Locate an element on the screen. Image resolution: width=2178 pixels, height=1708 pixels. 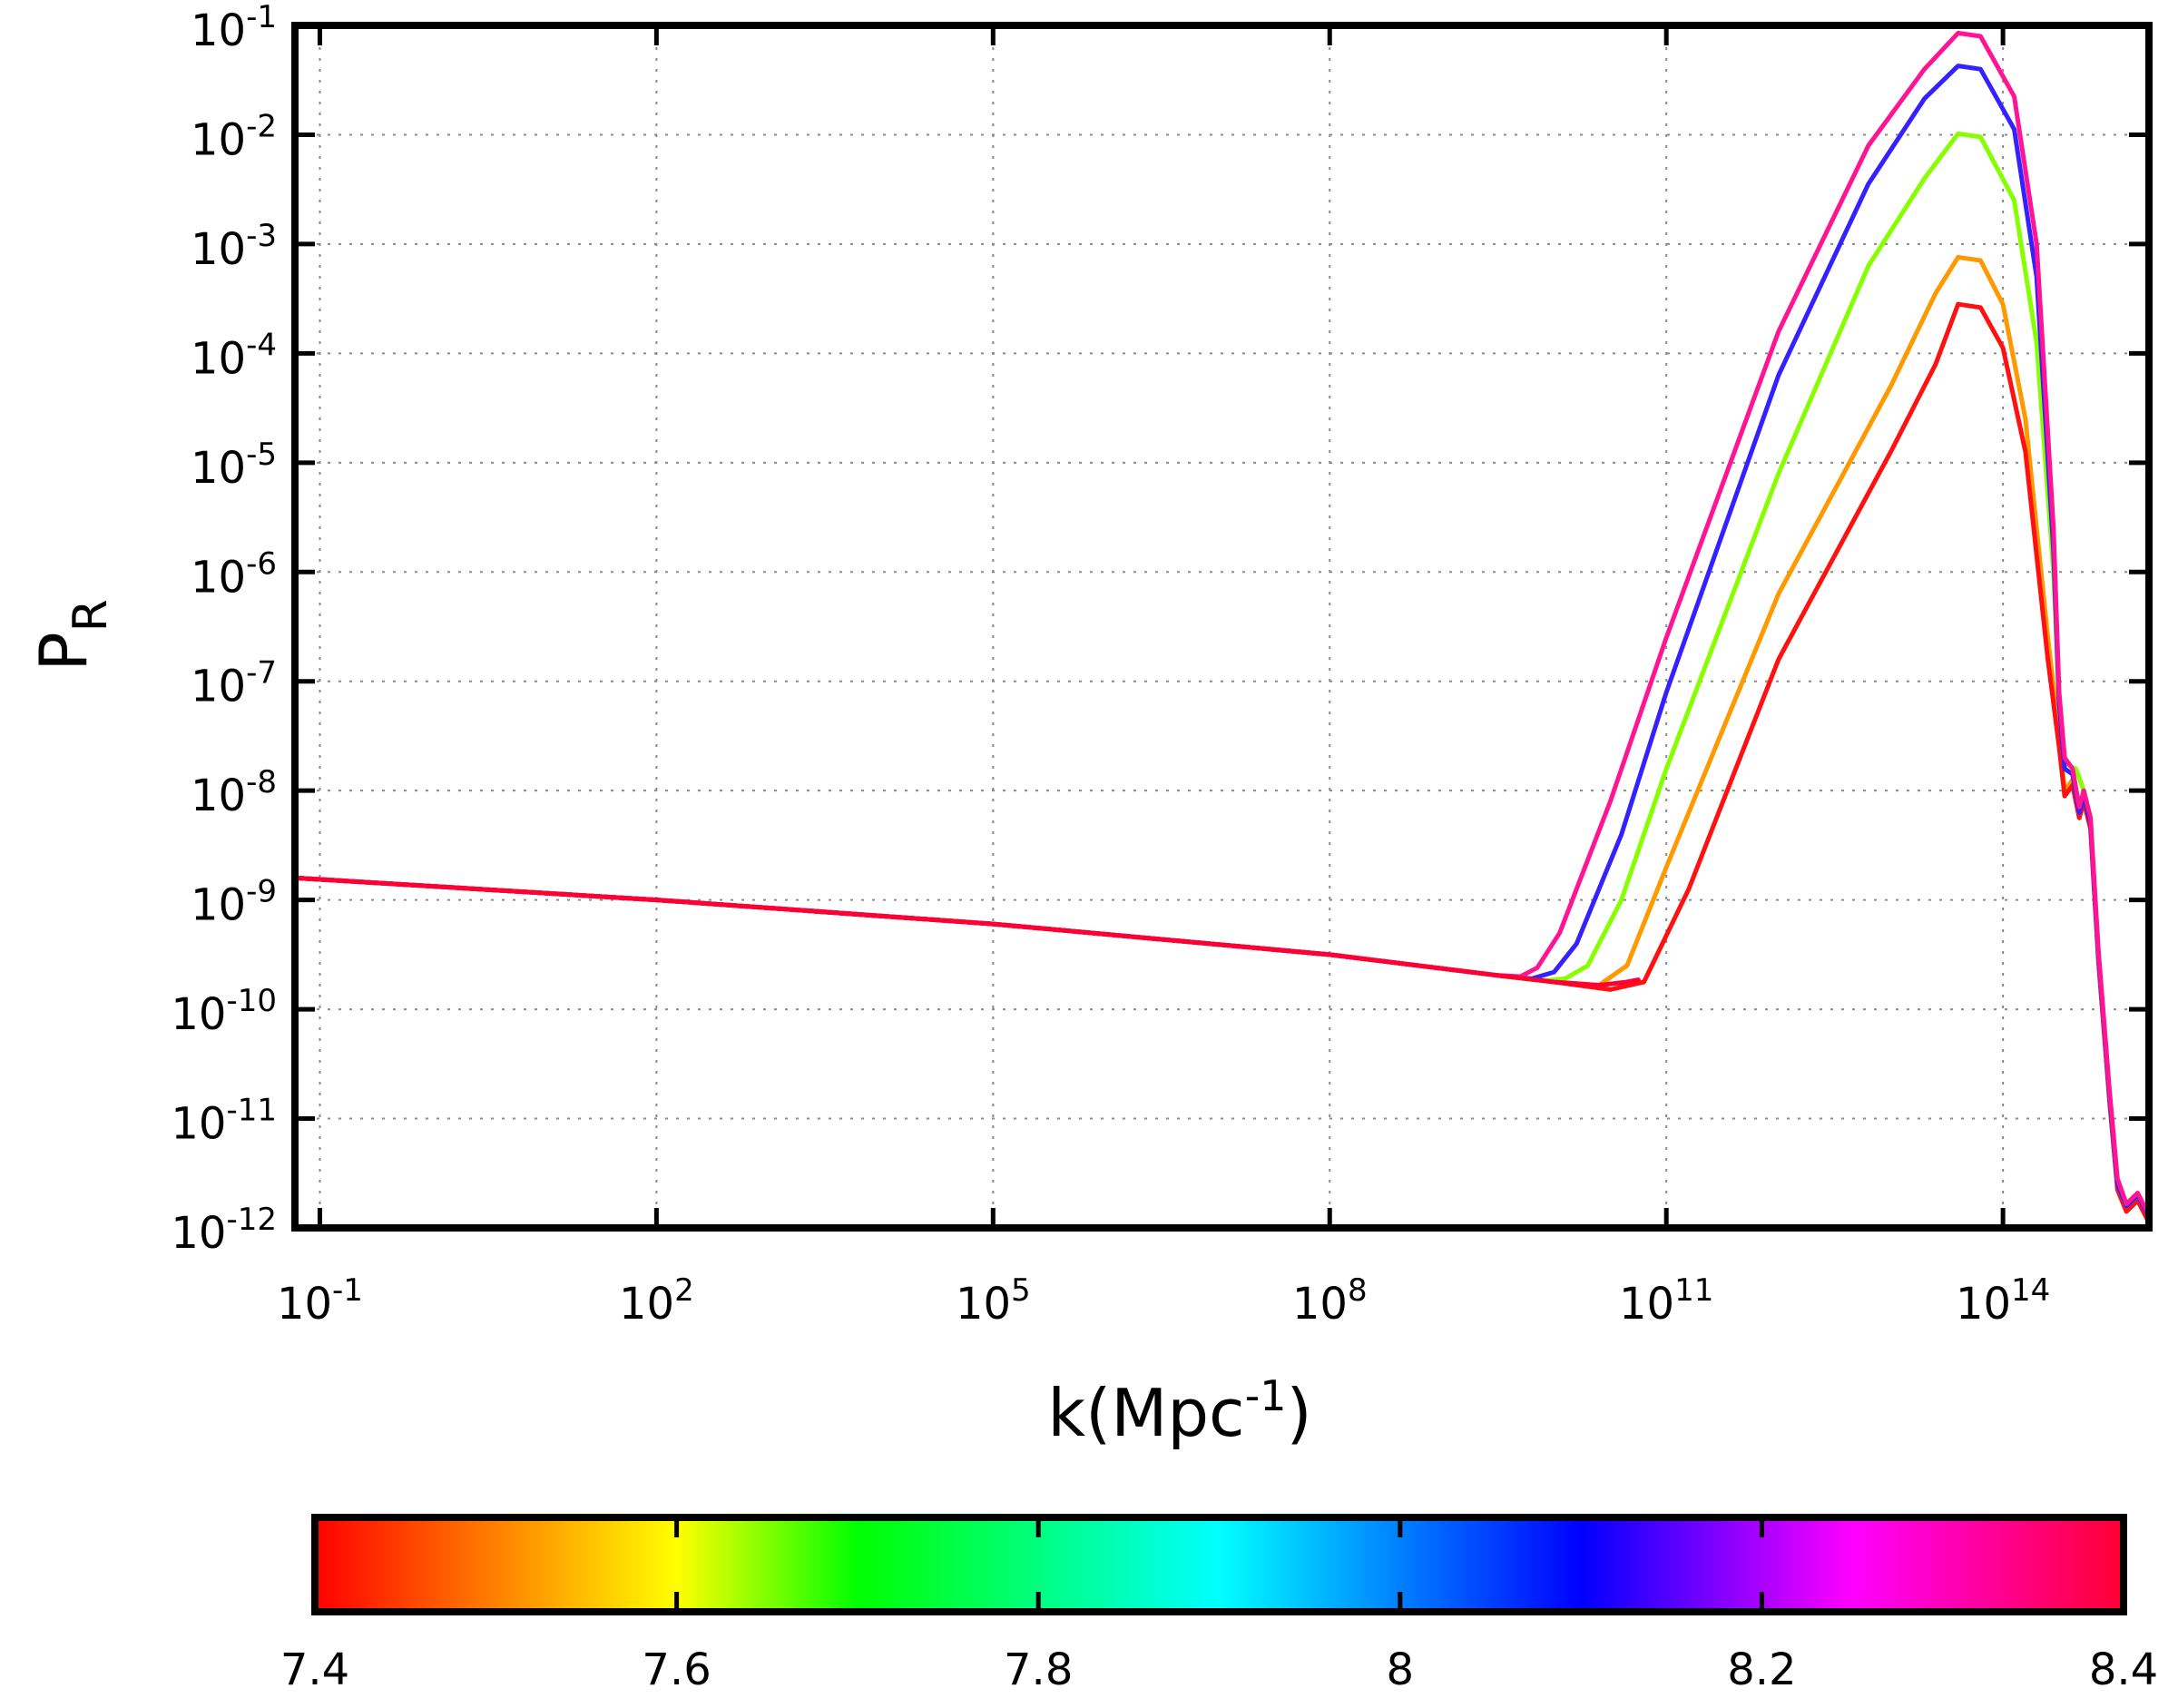
colorbar-tick-label: 7.4 is located at coordinates (314, 1669).